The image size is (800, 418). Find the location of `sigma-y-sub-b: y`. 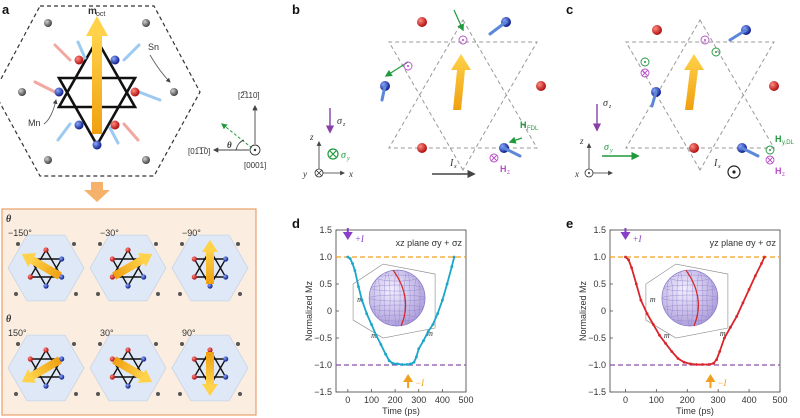

sigma-y-sub-b: y is located at coordinates (348, 159).